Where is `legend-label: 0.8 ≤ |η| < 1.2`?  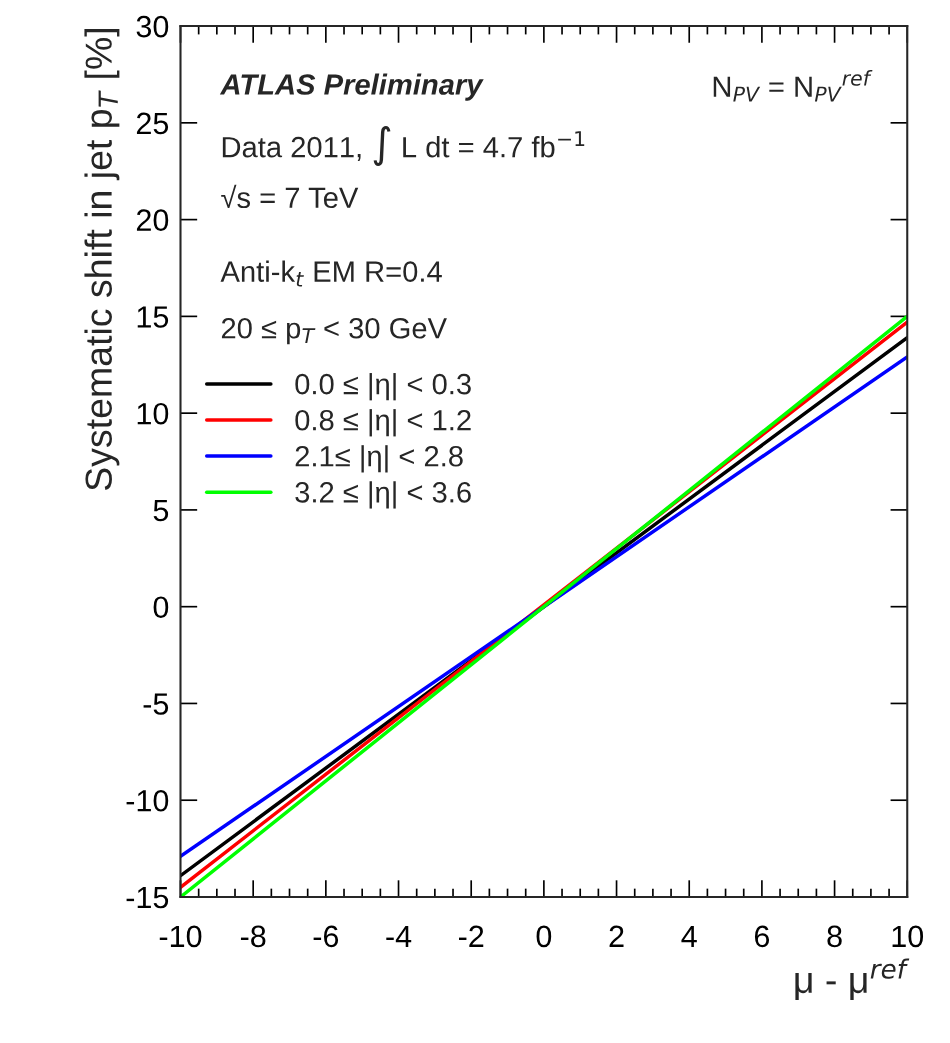
legend-label: 0.8 ≤ |η| < 1.2 is located at coordinates (383, 423).